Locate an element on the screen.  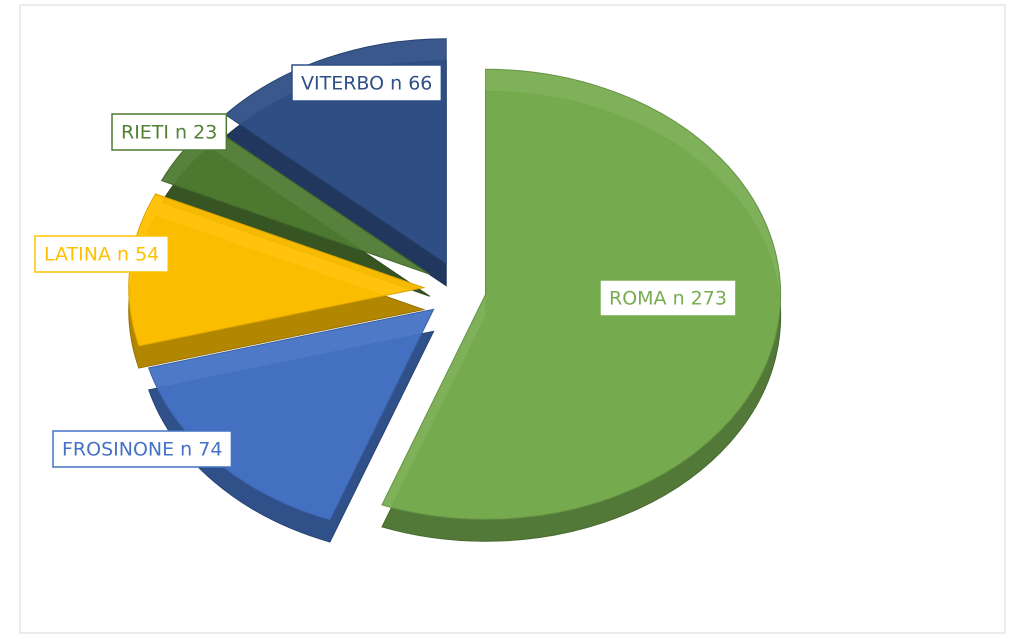
data-label: LATINA n 54 is located at coordinates (101, 255).